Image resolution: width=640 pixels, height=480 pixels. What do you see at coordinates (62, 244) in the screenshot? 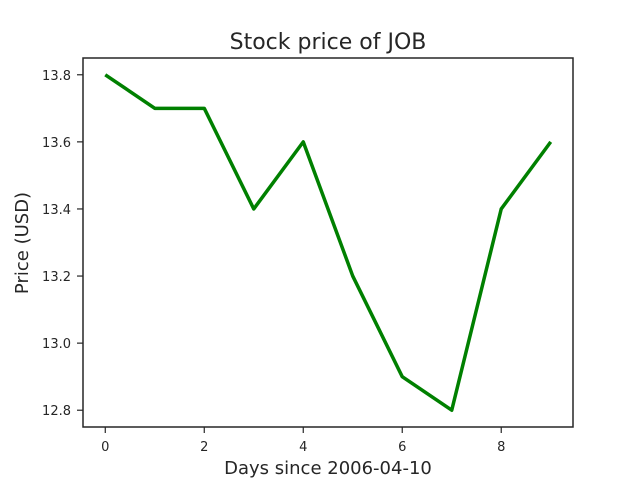
I see `y-axis: 12.8 13.0 13.2 13.4 13.6 13.8` at bounding box center [62, 244].